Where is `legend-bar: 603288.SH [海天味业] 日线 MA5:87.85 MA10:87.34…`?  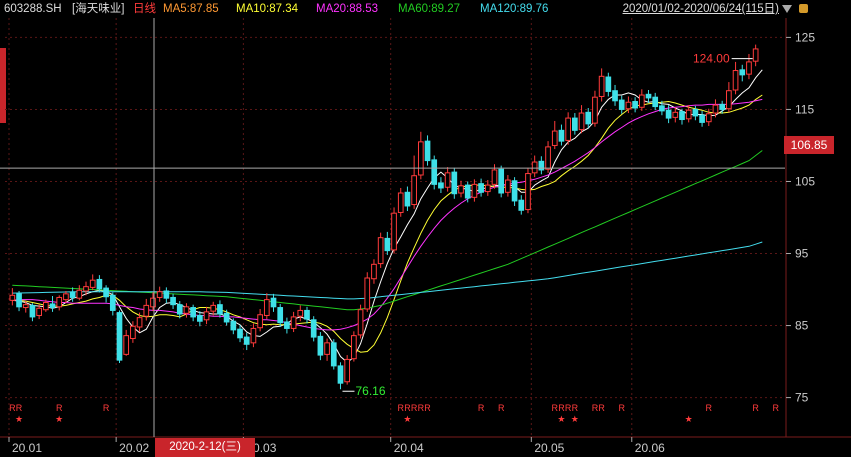 legend-bar: 603288.SH [海天味业] 日线 MA5:87.85 MA10:87.34… is located at coordinates (425, 9).